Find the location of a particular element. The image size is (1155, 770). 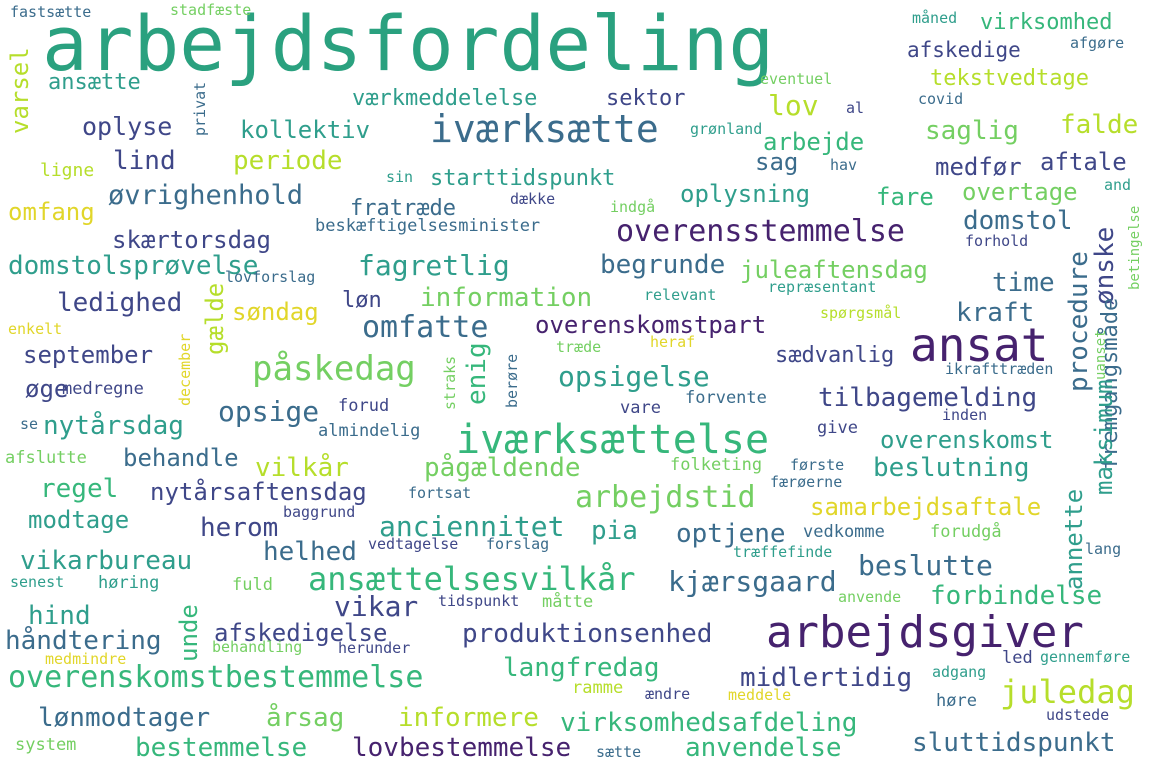

word-time: time is located at coordinates (1023, 283).